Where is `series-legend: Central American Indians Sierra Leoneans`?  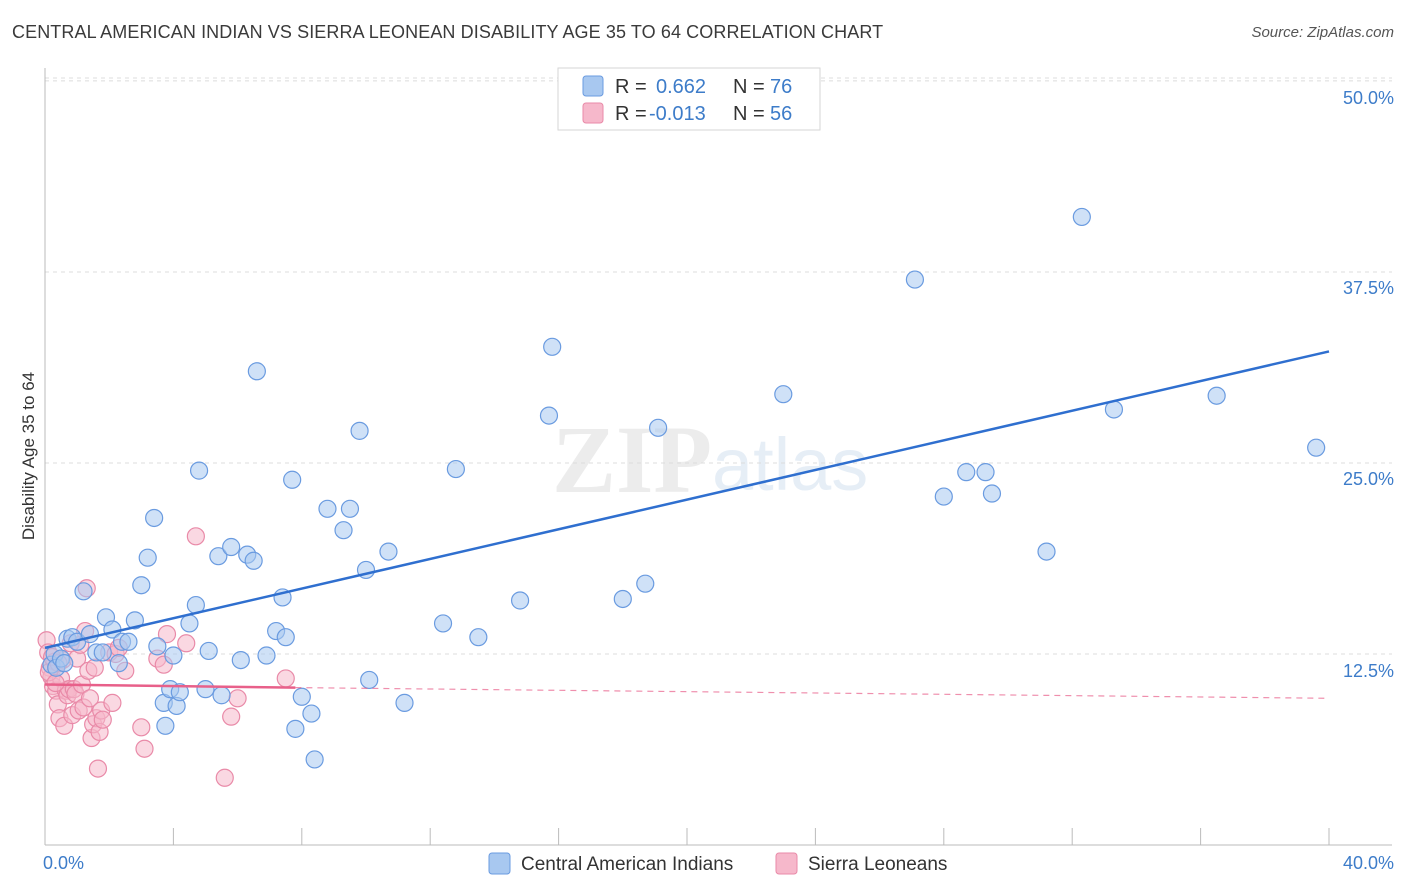
series-legend: Central American Indians Sierra Leoneans is located at coordinates (717, 863).